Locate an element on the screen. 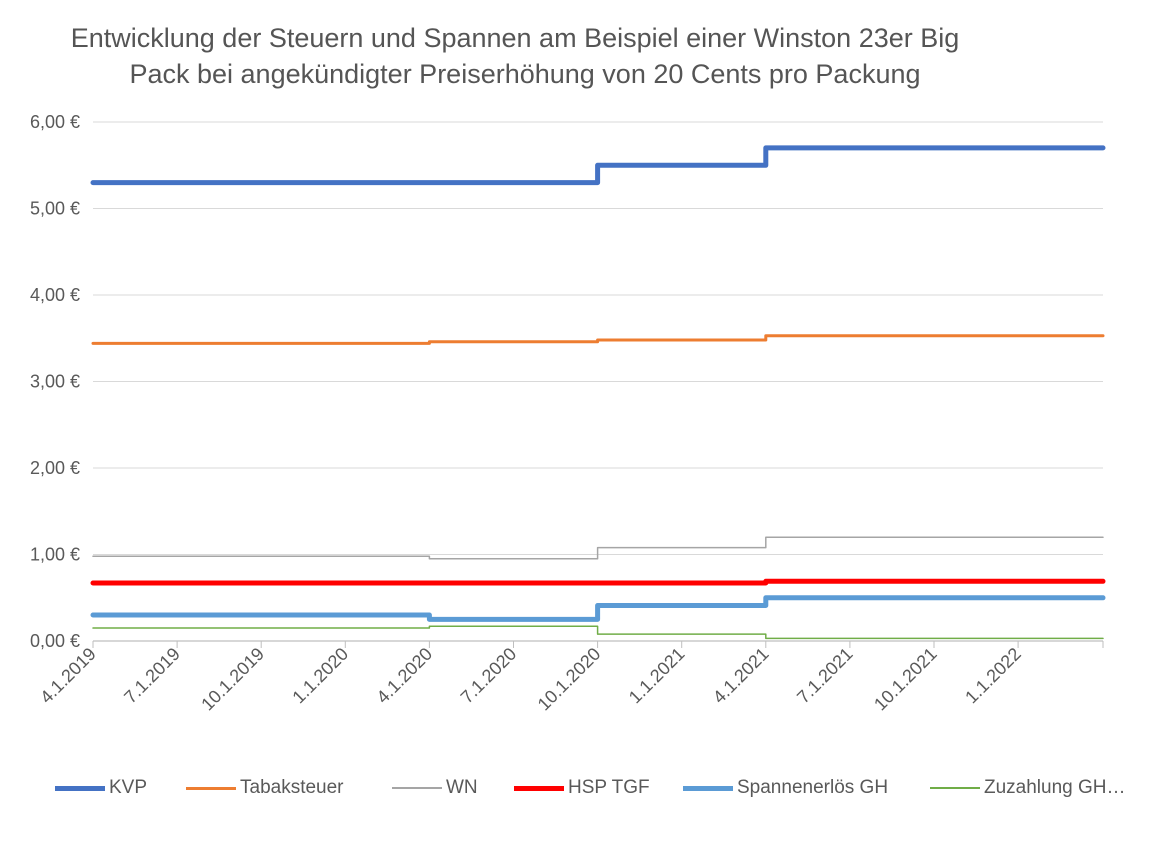 Image resolution: width=1152 pixels, height=842 pixels. x-tick-label: 7.1.2020 is located at coordinates (489, 676).